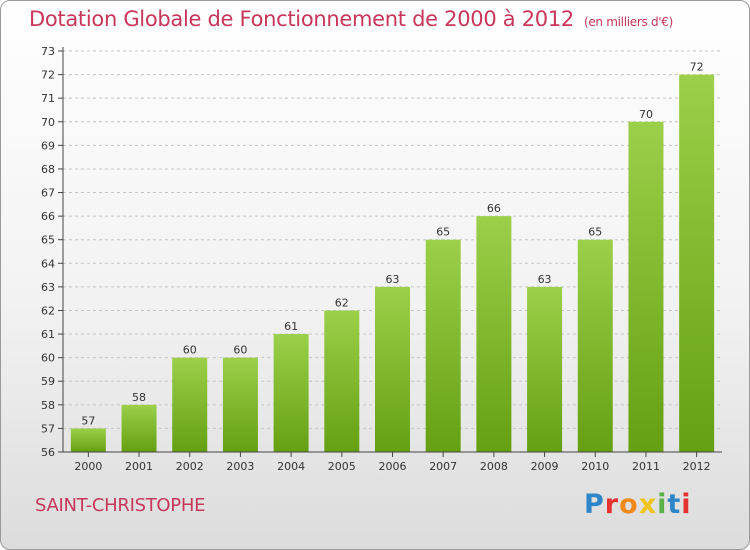 The height and width of the screenshot is (550, 750). Describe the element at coordinates (240, 466) in the screenshot. I see `x-tick-label: 2003` at that location.